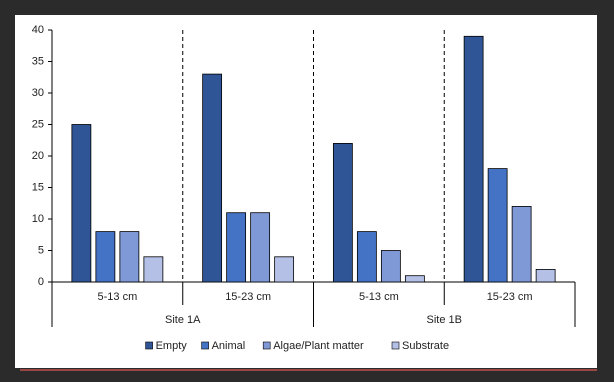 Image resolution: width=614 pixels, height=382 pixels. I want to click on legend-label: Algae/Plant matter, so click(318, 346).